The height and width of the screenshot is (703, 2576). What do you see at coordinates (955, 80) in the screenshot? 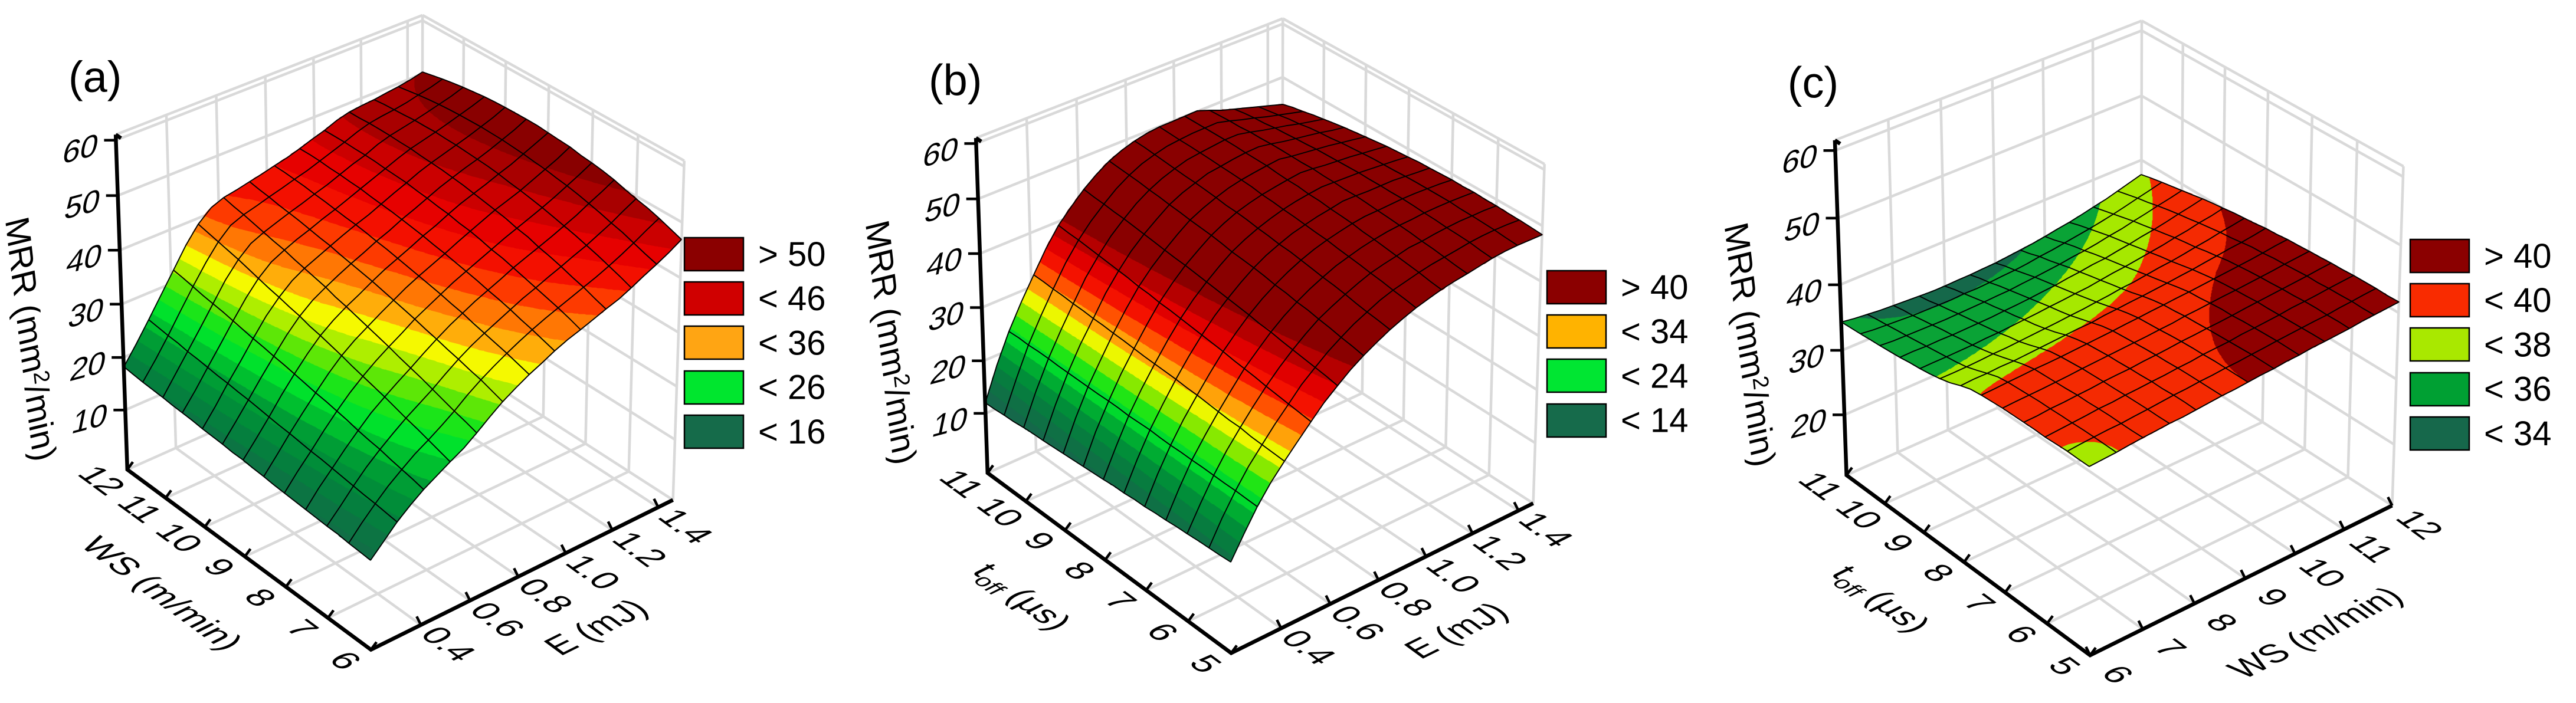
I see `svg-text: (b)` at bounding box center [955, 80].